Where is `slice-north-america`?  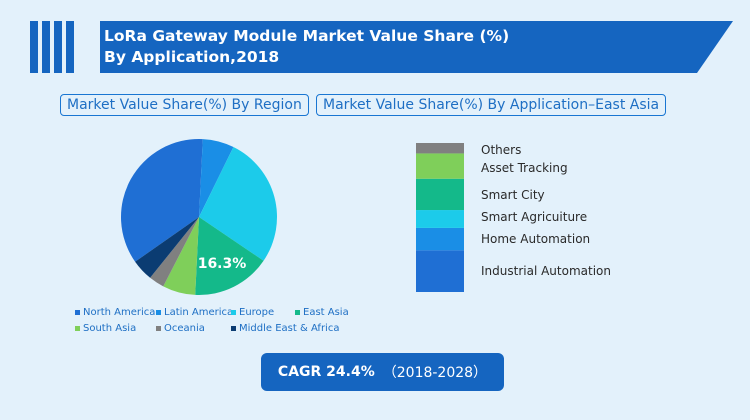
slice-north-america is located at coordinates (162, 200).